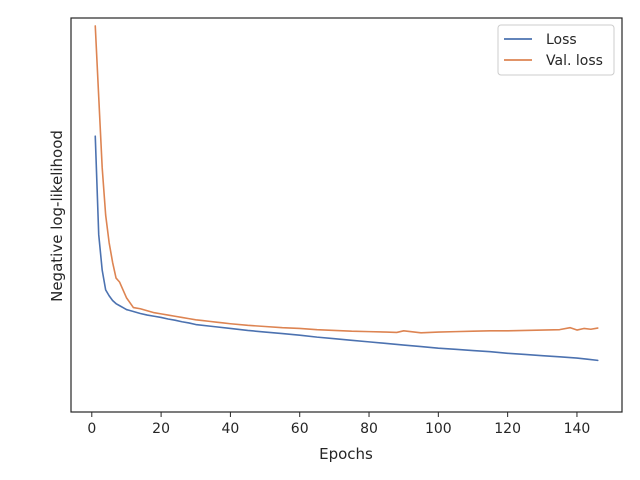 This screenshot has height=480, width=640. Describe the element at coordinates (346, 454) in the screenshot. I see `x-axis-label: Epochs` at that location.